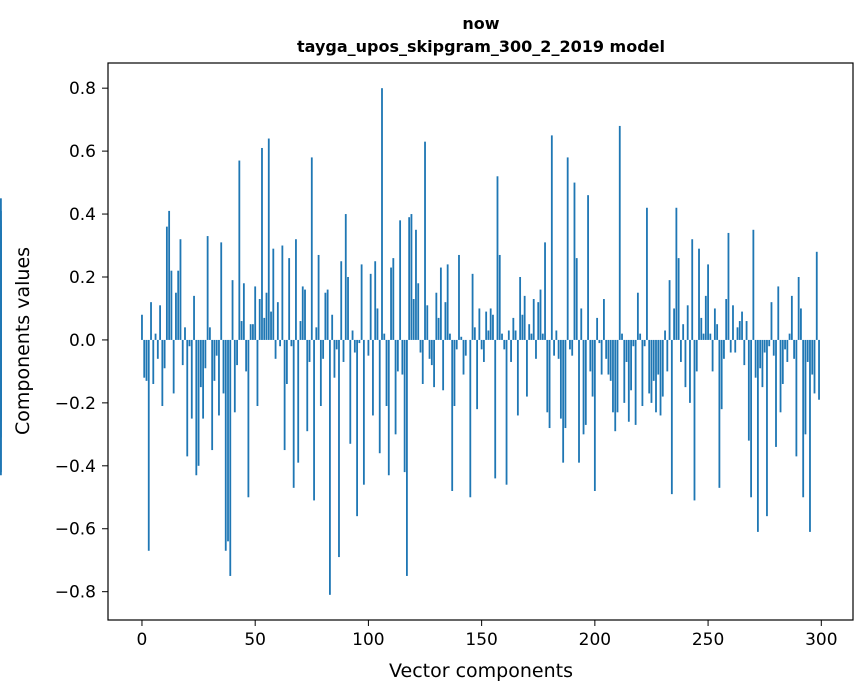 Image resolution: width=867 pixels, height=696 pixels. I want to click on y-tick-label: 0.0, so click(82, 341).